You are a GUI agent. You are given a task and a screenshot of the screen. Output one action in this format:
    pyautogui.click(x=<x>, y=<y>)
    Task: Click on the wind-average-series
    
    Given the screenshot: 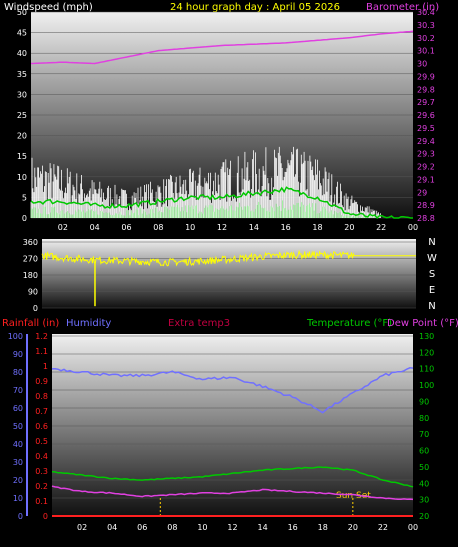 What is the action you would take?
    pyautogui.click(x=221, y=203)
    